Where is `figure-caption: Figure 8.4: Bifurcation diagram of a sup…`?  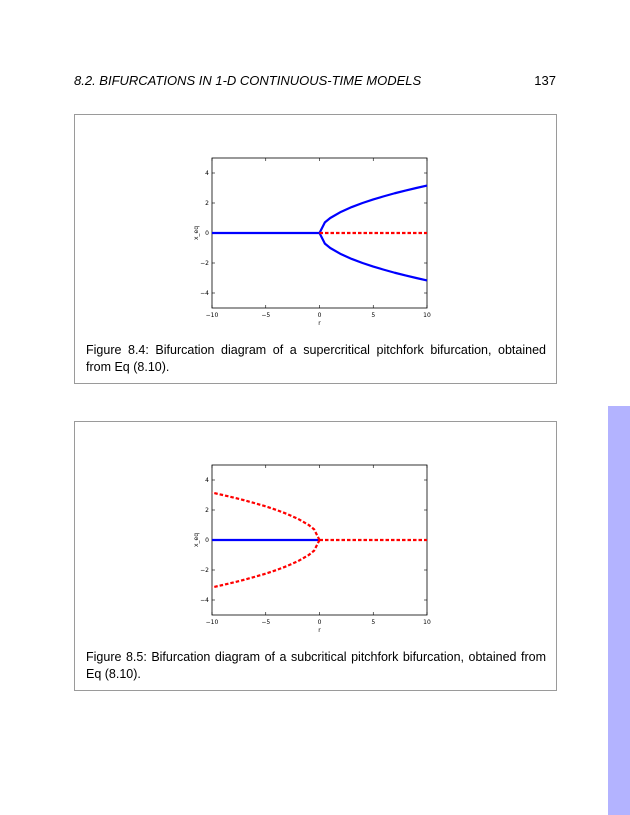
figure-caption: Figure 8.4: Bifurcation diagram of a sup… is located at coordinates (316, 359).